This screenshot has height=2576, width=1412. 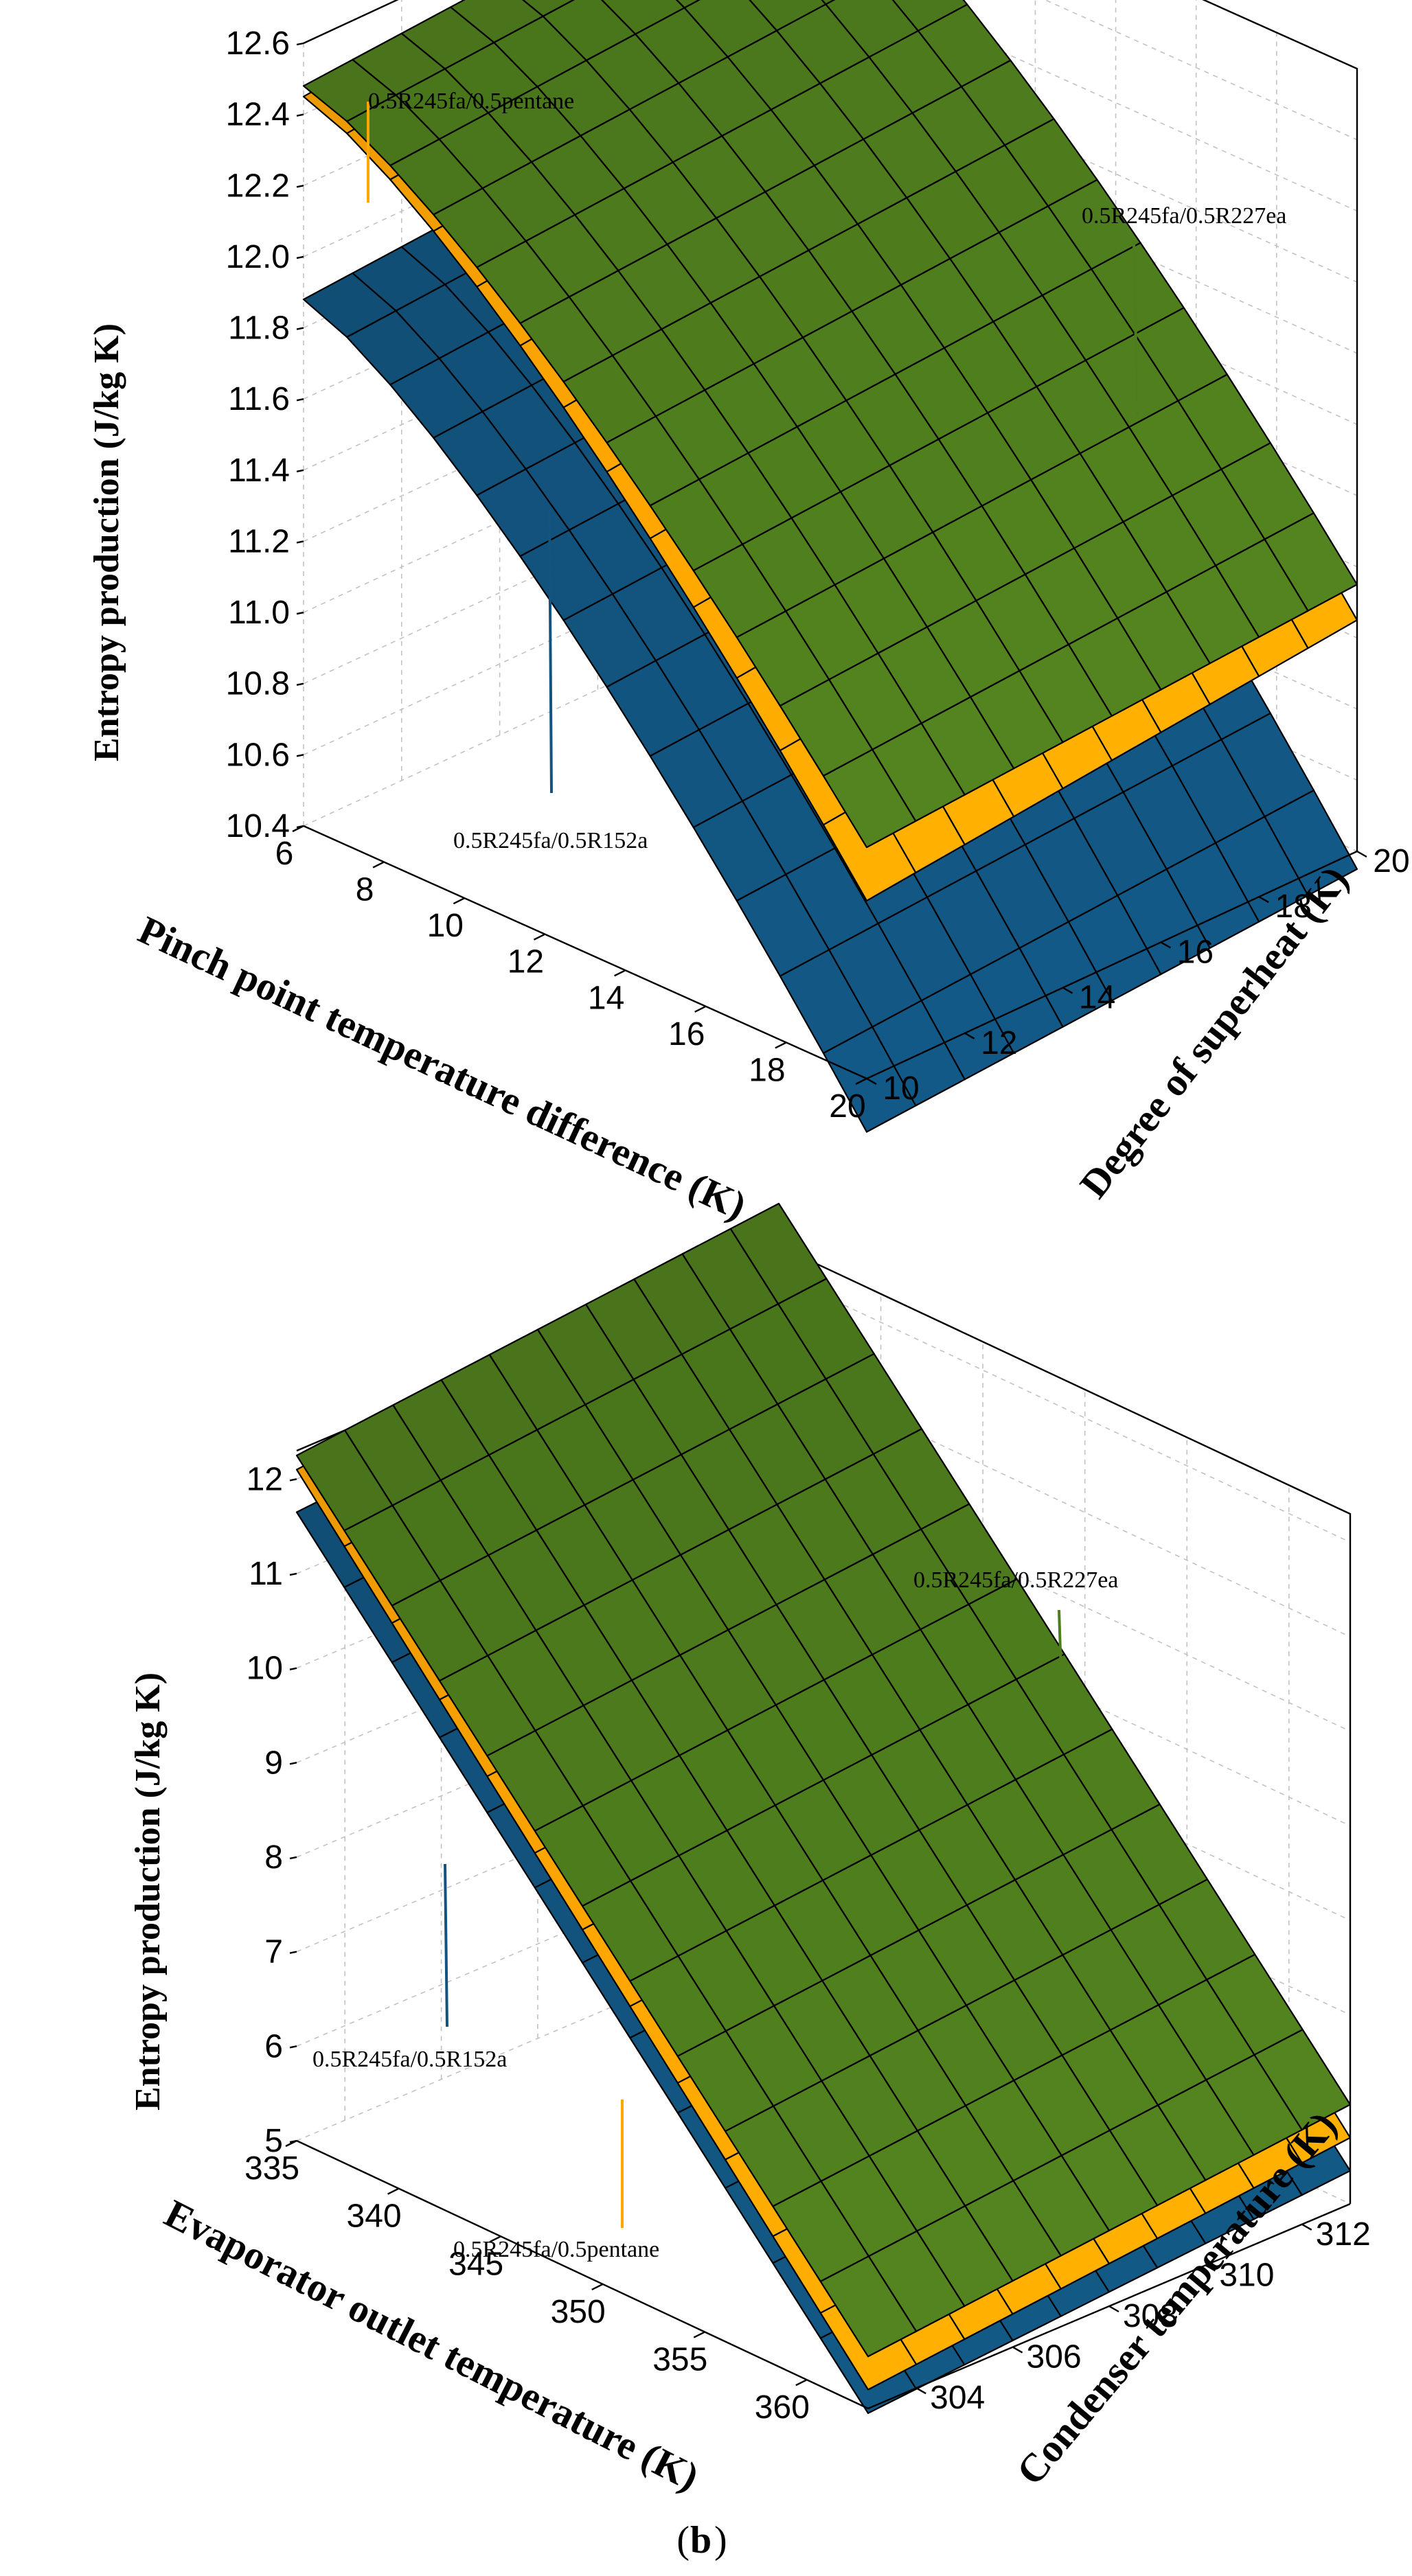 I want to click on annotation-pentane-b: 0.5R245fa/0.5pentane, so click(x=556, y=2249).